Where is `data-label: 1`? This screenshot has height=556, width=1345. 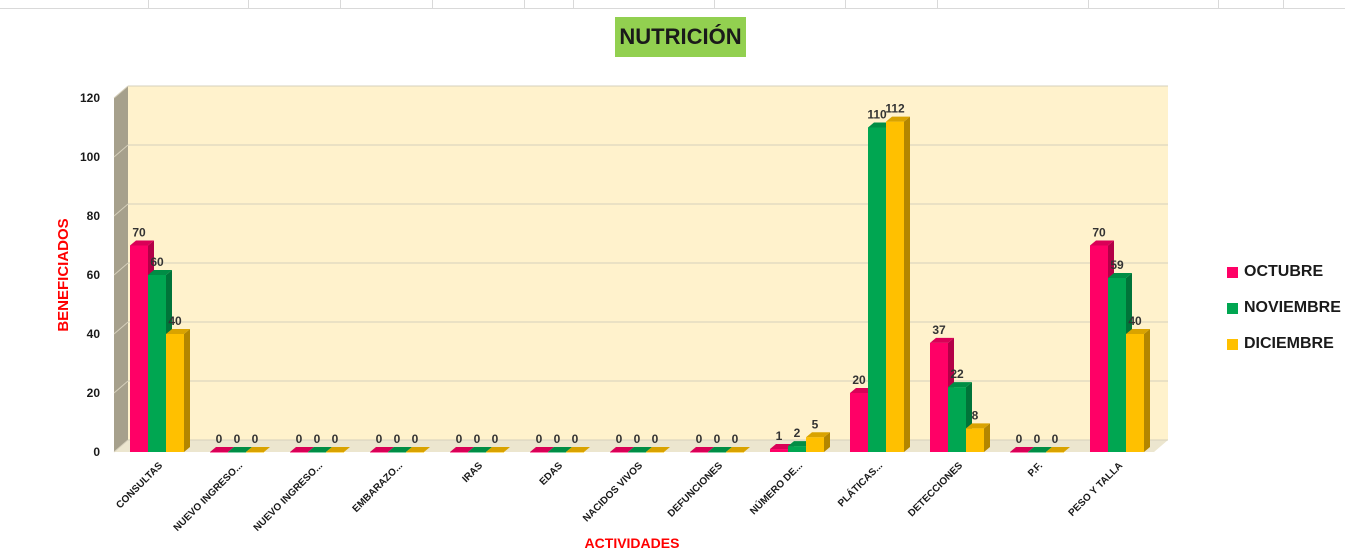
data-label: 1 is located at coordinates (779, 436).